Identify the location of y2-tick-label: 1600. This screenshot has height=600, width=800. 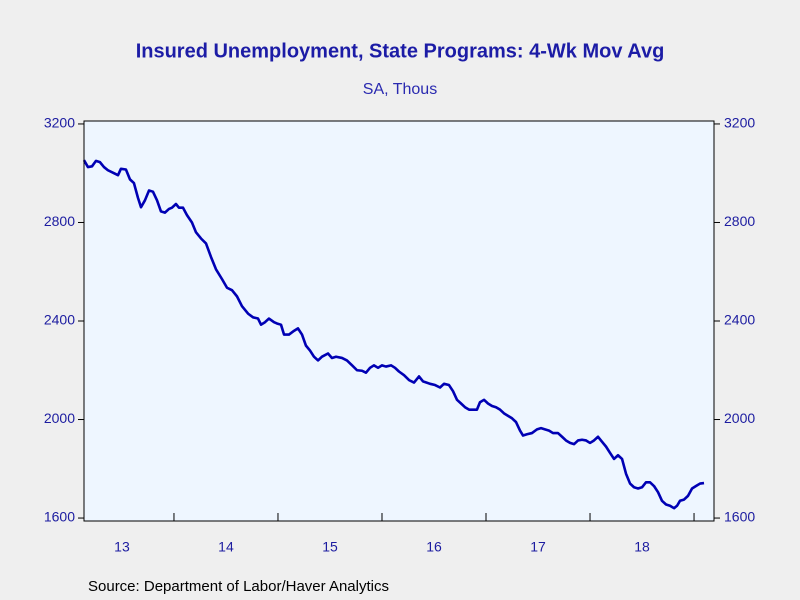
(739, 517).